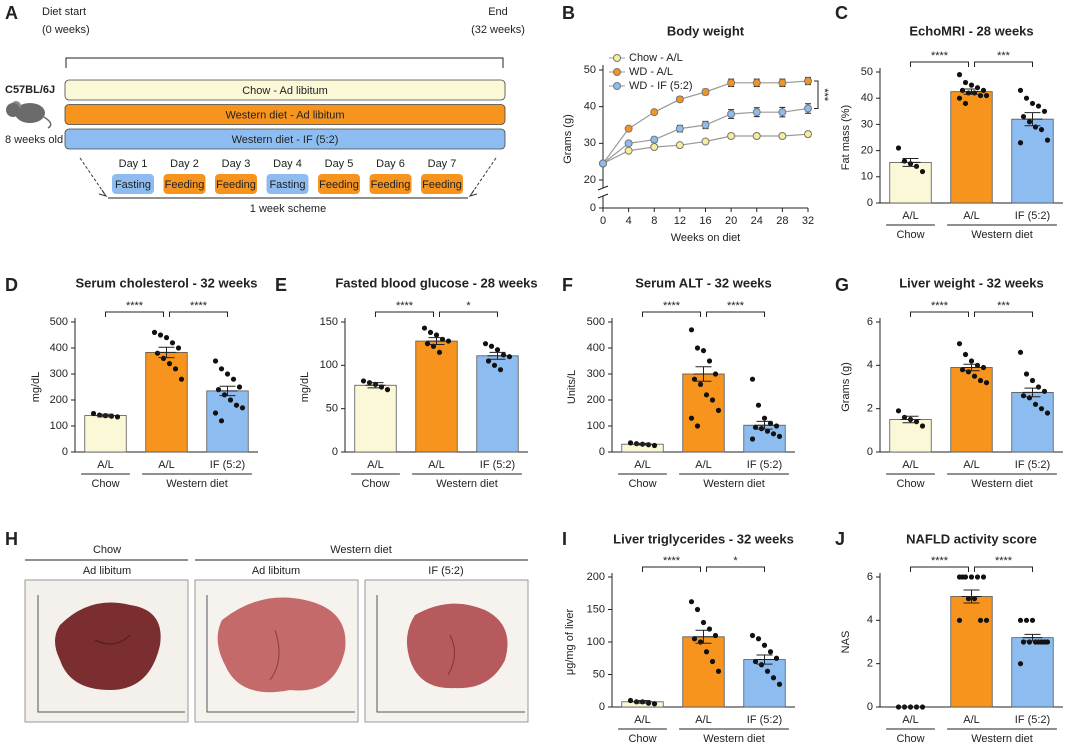 This screenshot has width=1080, height=753. Describe the element at coordinates (288, 209) in the screenshot. I see `scheme-label: 1 week scheme` at that location.